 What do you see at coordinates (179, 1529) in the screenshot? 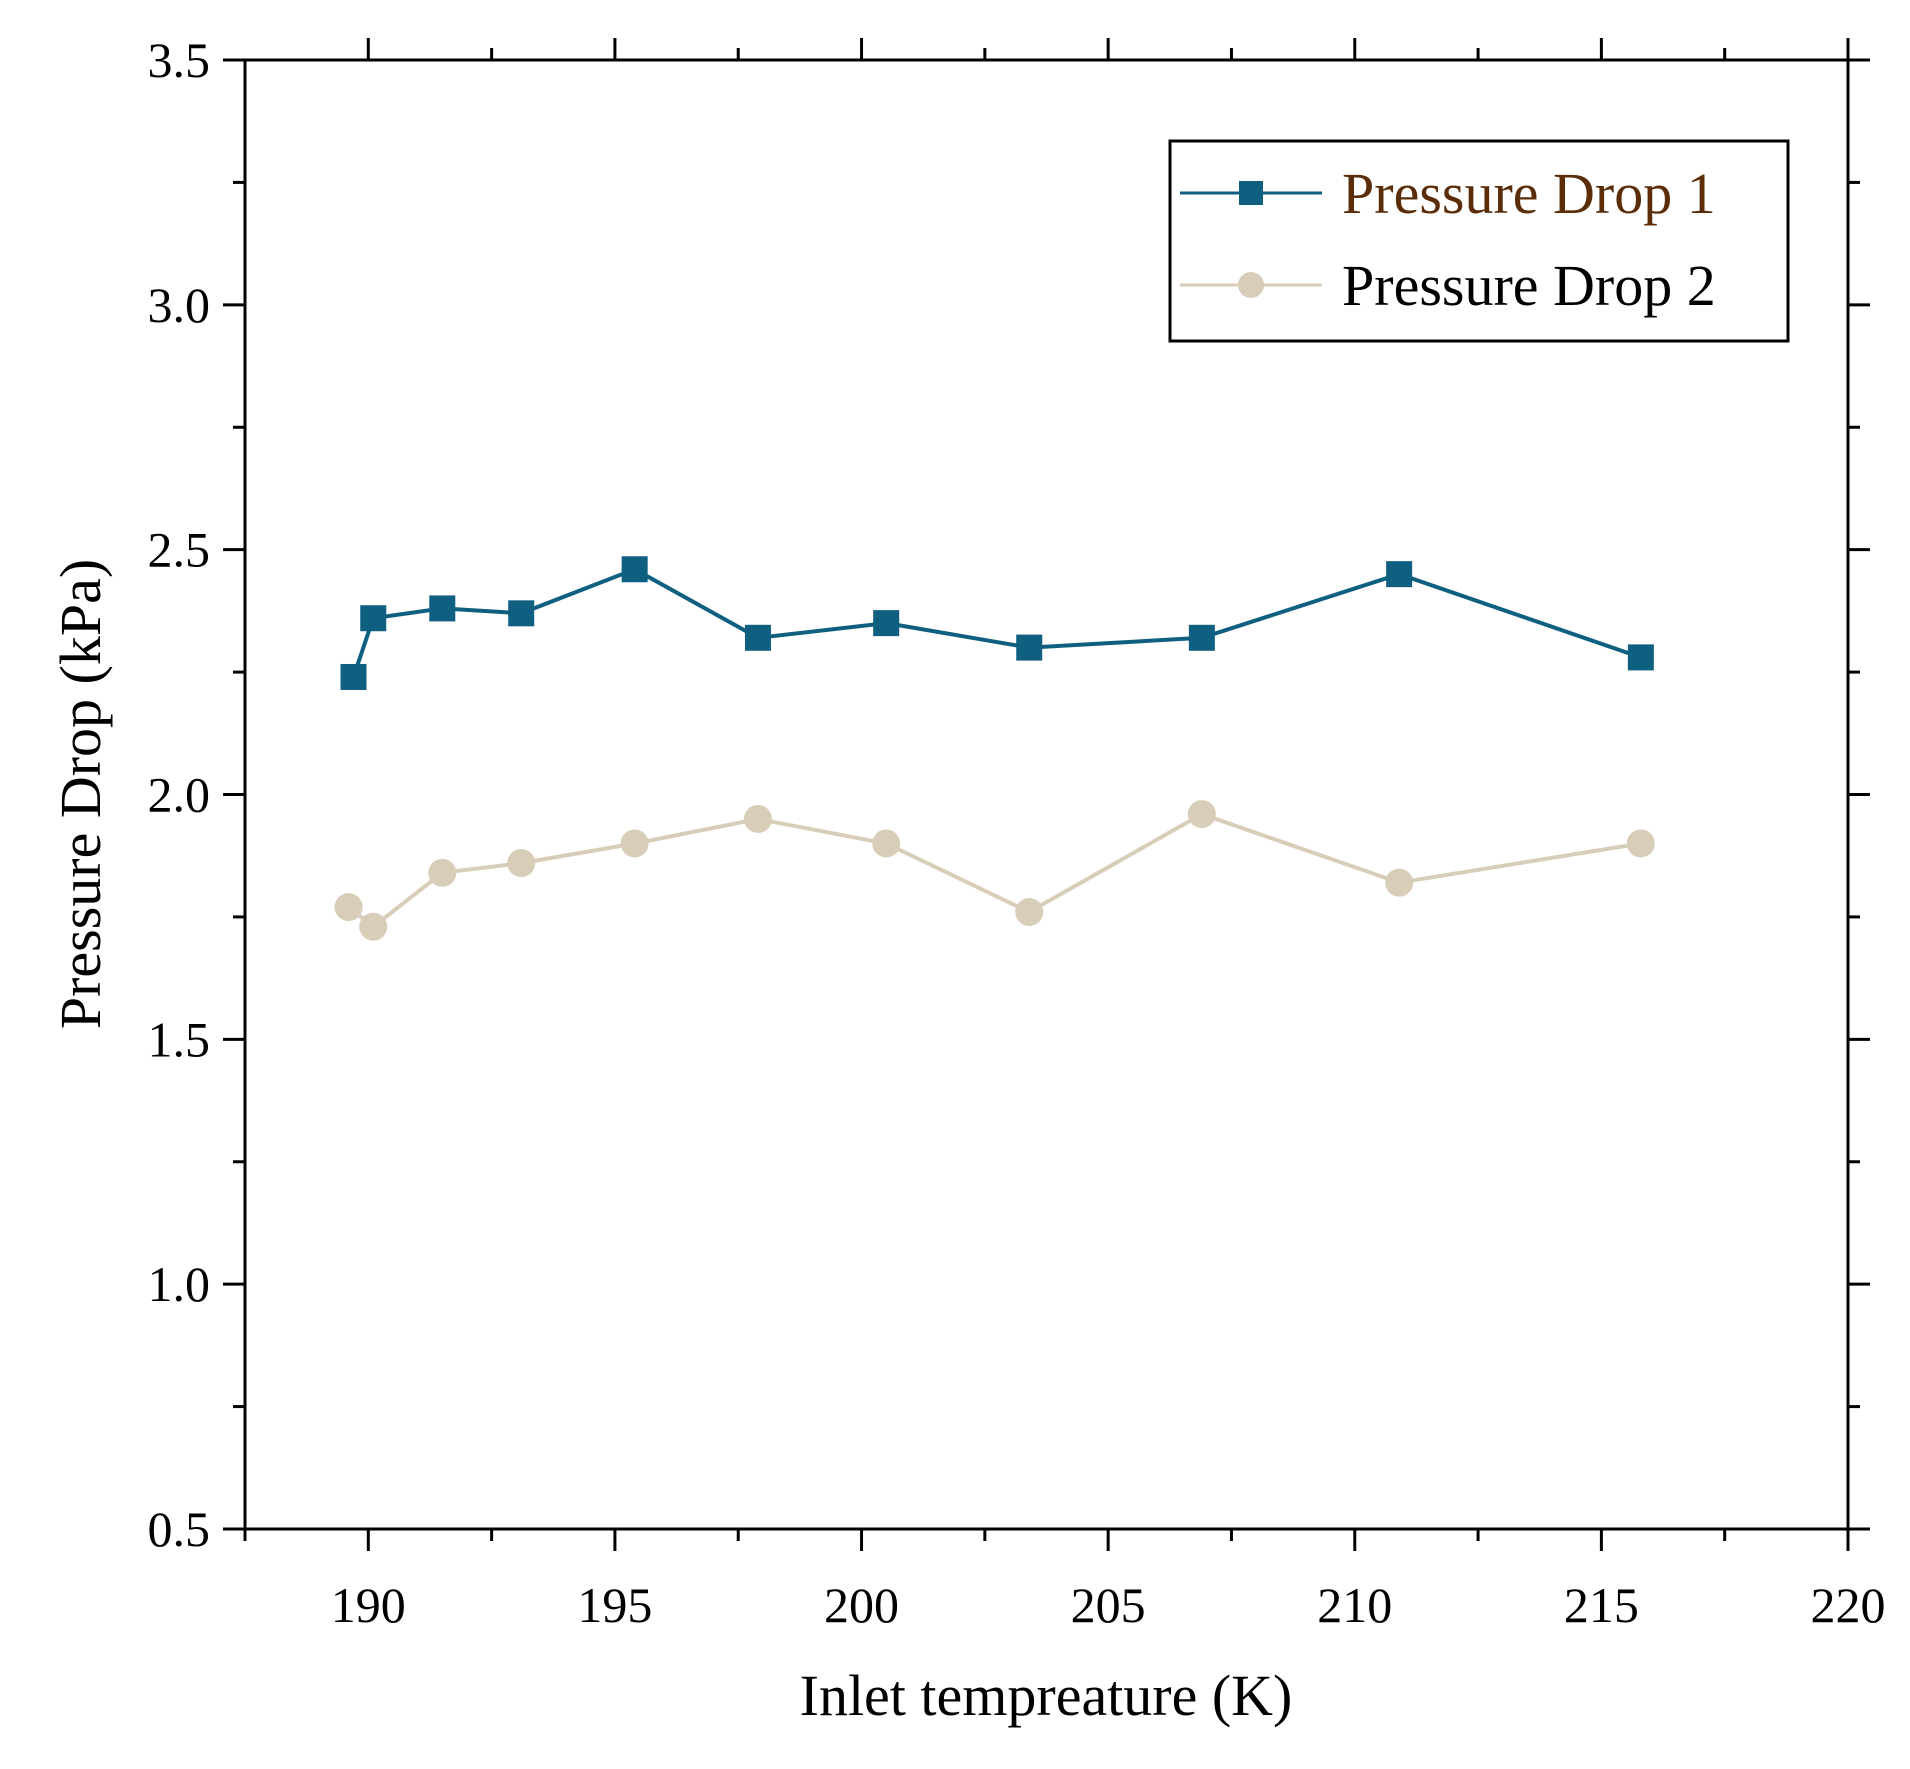
I see `y-tick-label: 0.5` at bounding box center [179, 1529].